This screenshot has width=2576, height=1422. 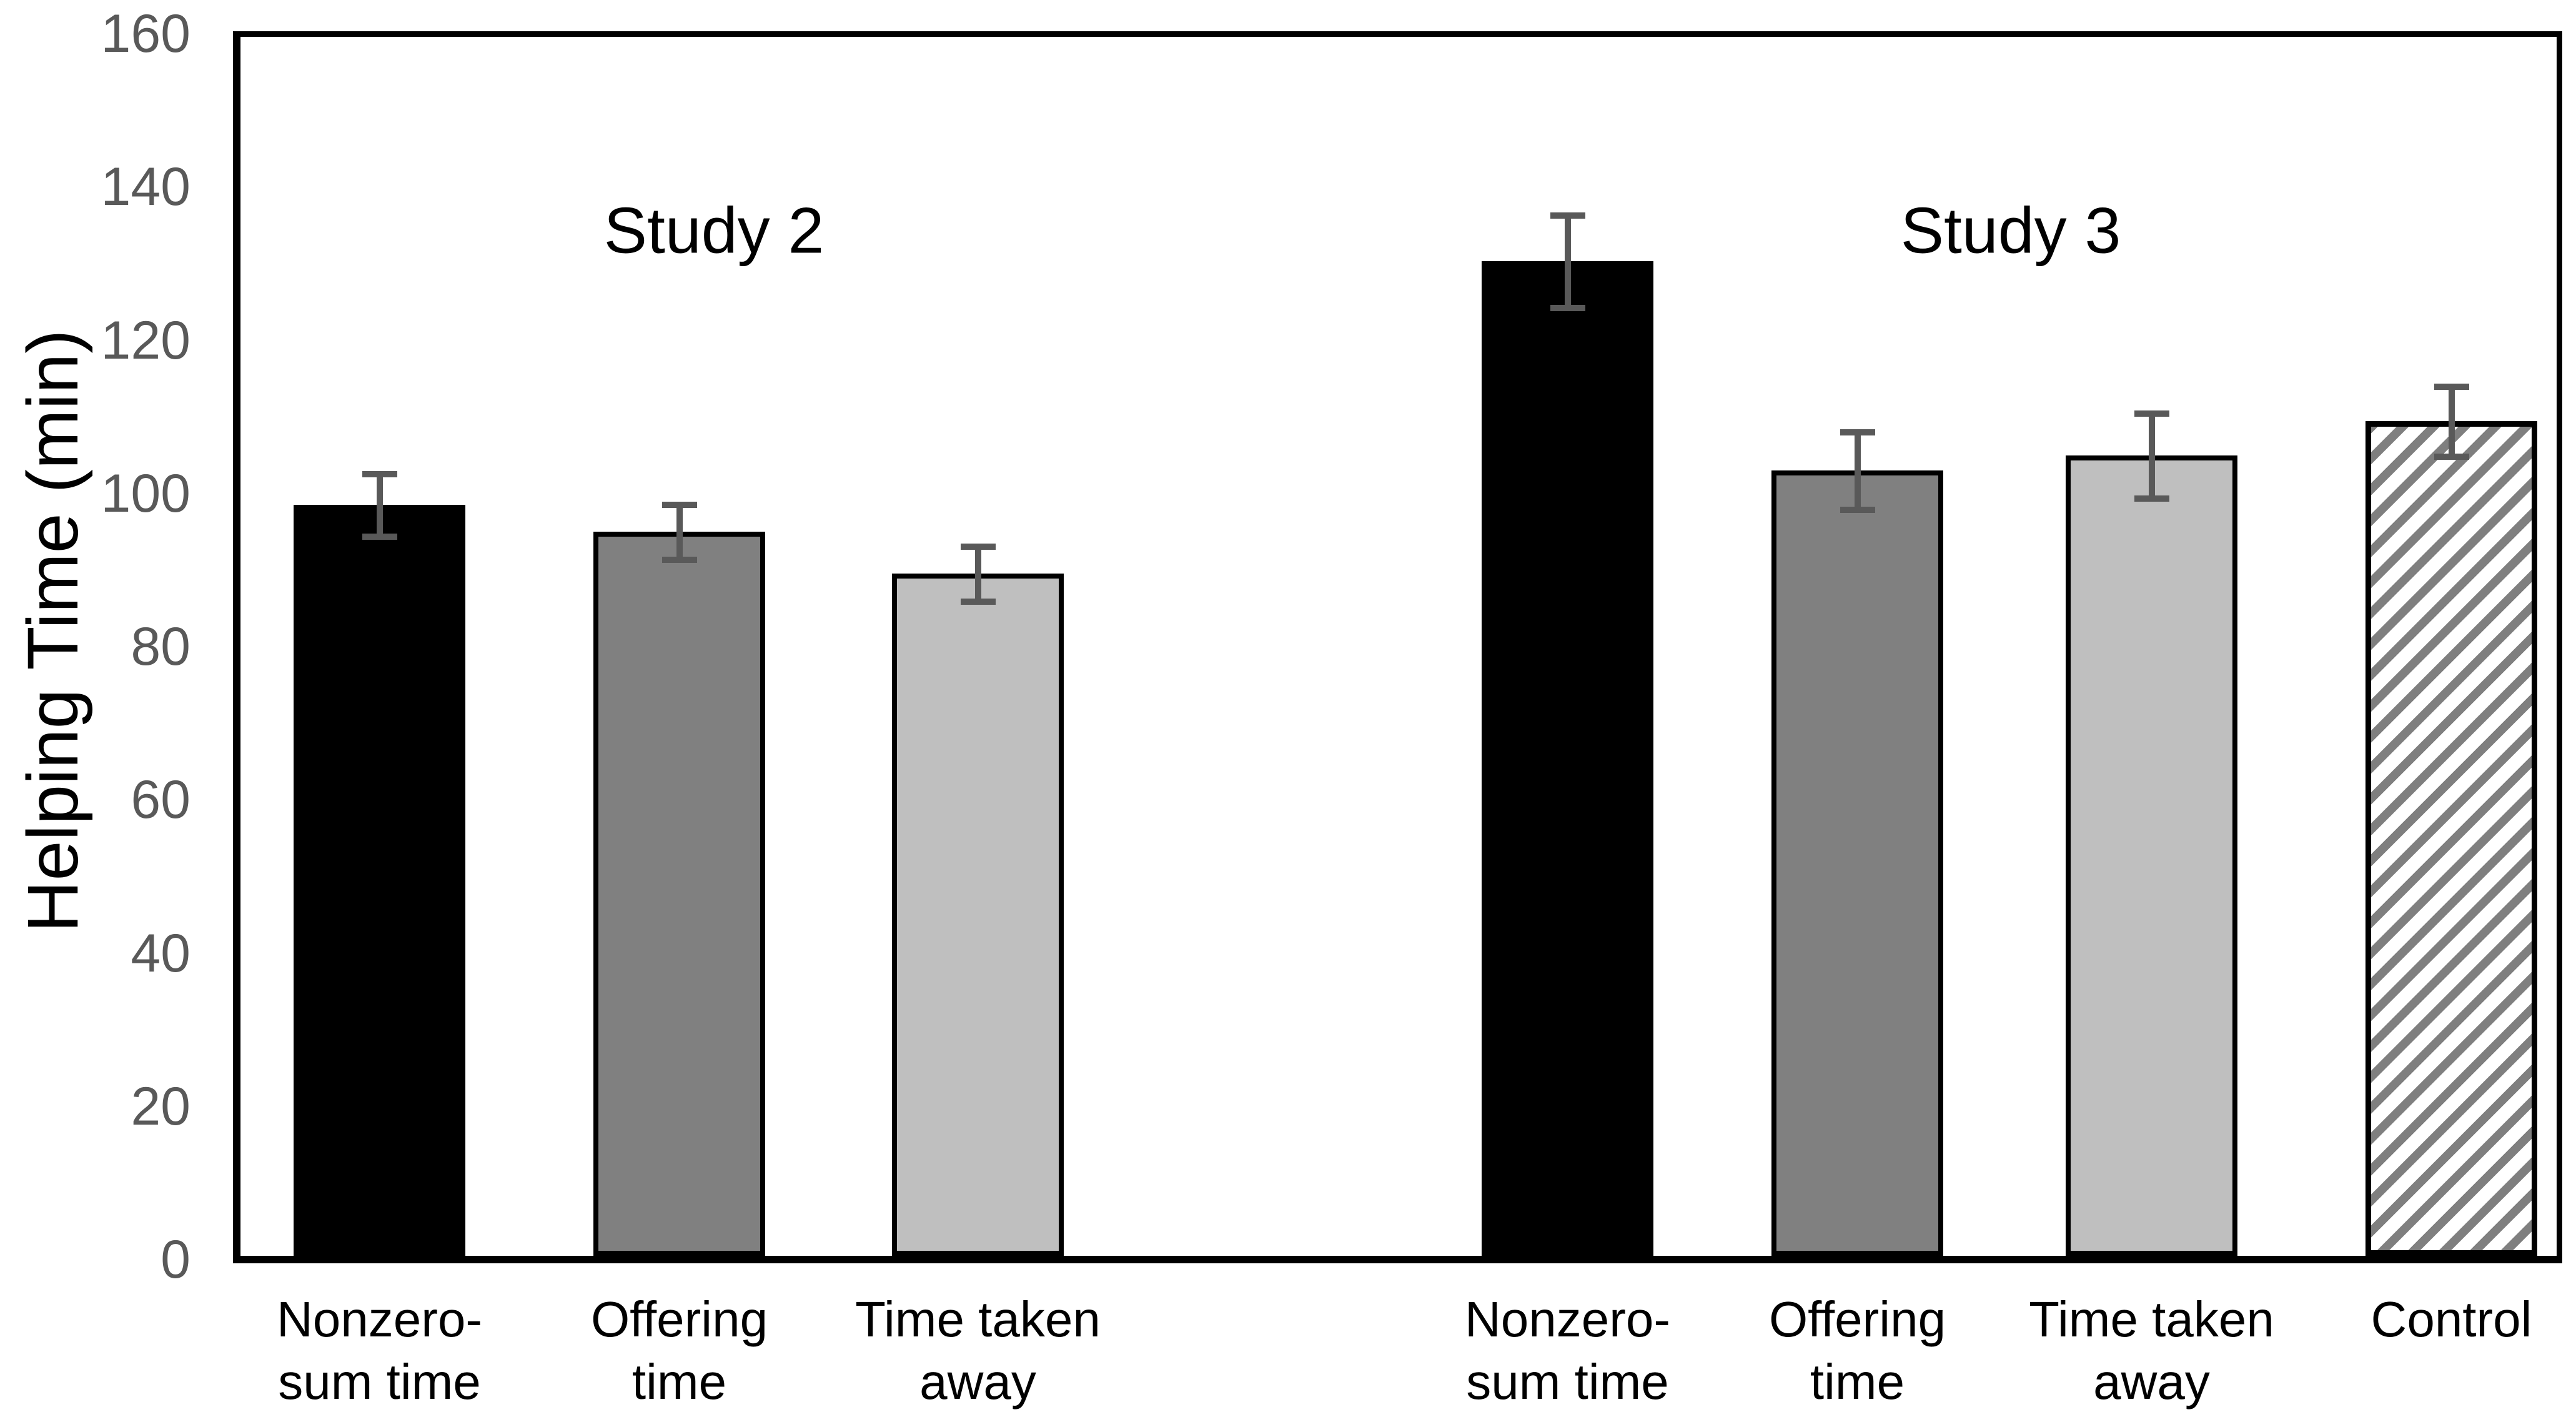 I want to click on bar-study-2-time-taken-away, so click(x=978, y=915).